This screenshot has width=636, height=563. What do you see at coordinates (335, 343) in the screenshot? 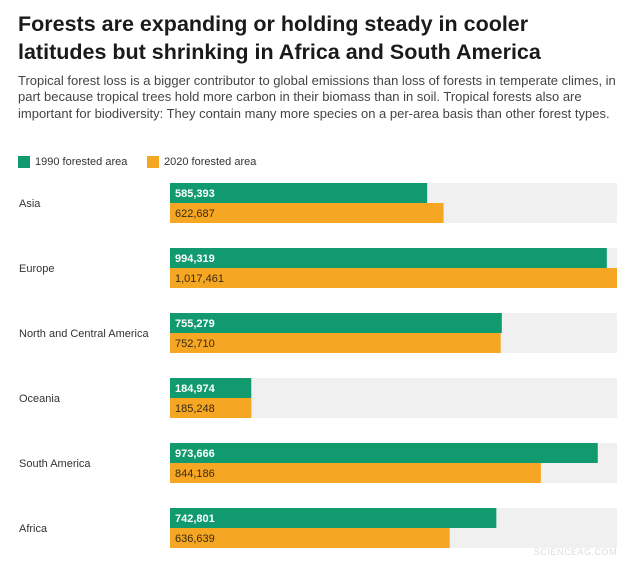
I see `bar-north-and-central-america-2020` at bounding box center [335, 343].